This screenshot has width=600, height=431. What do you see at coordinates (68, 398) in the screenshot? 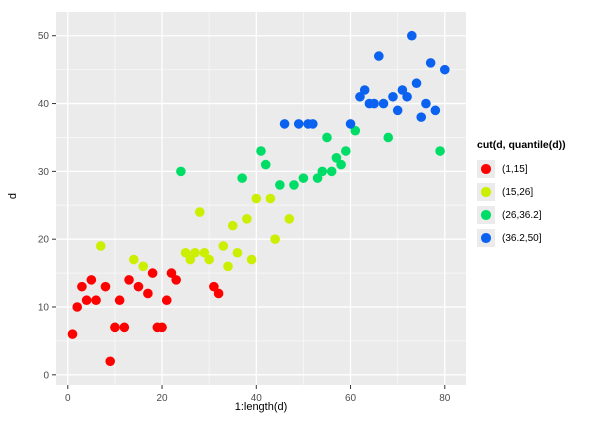
I see `x-tick-label: 0` at bounding box center [68, 398].